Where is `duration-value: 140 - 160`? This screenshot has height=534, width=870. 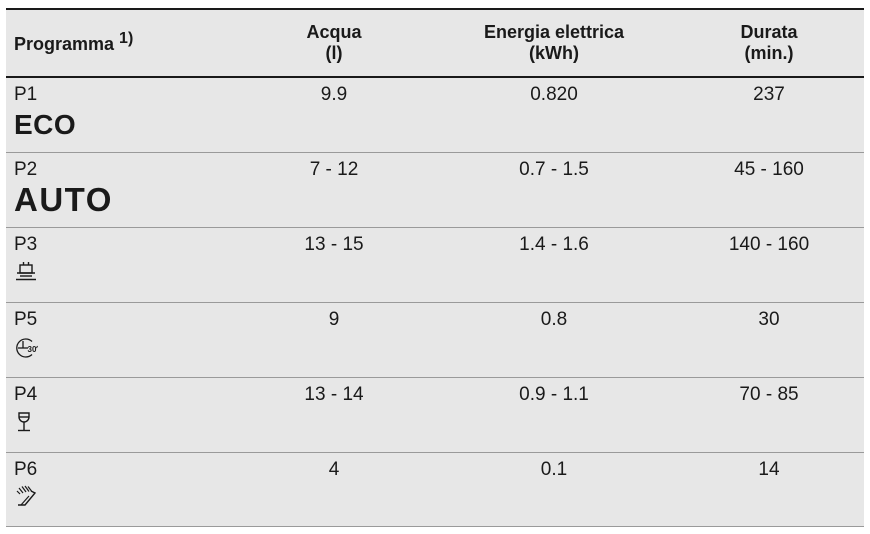 duration-value: 140 - 160 is located at coordinates (769, 244).